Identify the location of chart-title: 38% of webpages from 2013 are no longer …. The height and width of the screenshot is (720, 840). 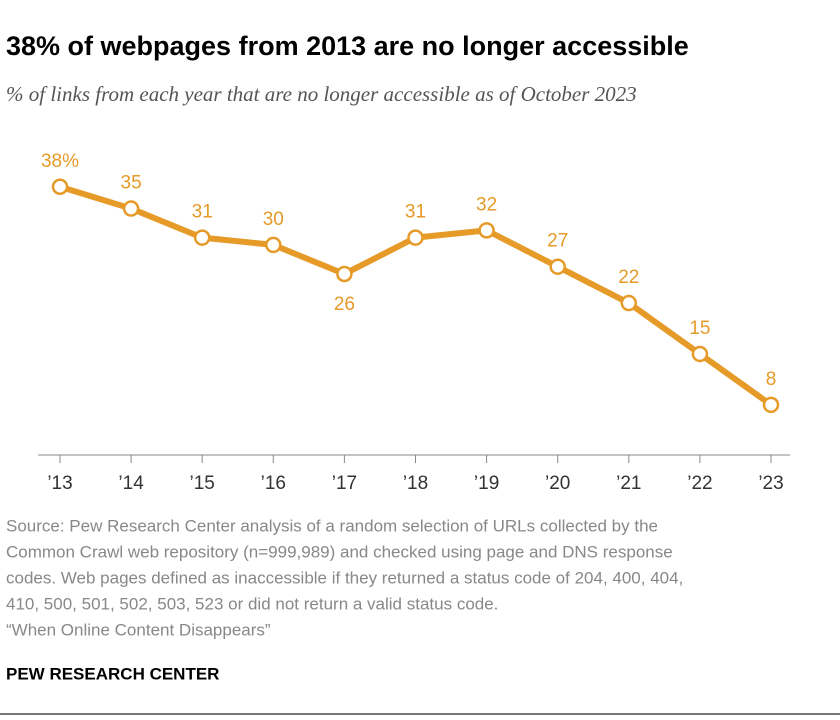
(347, 46).